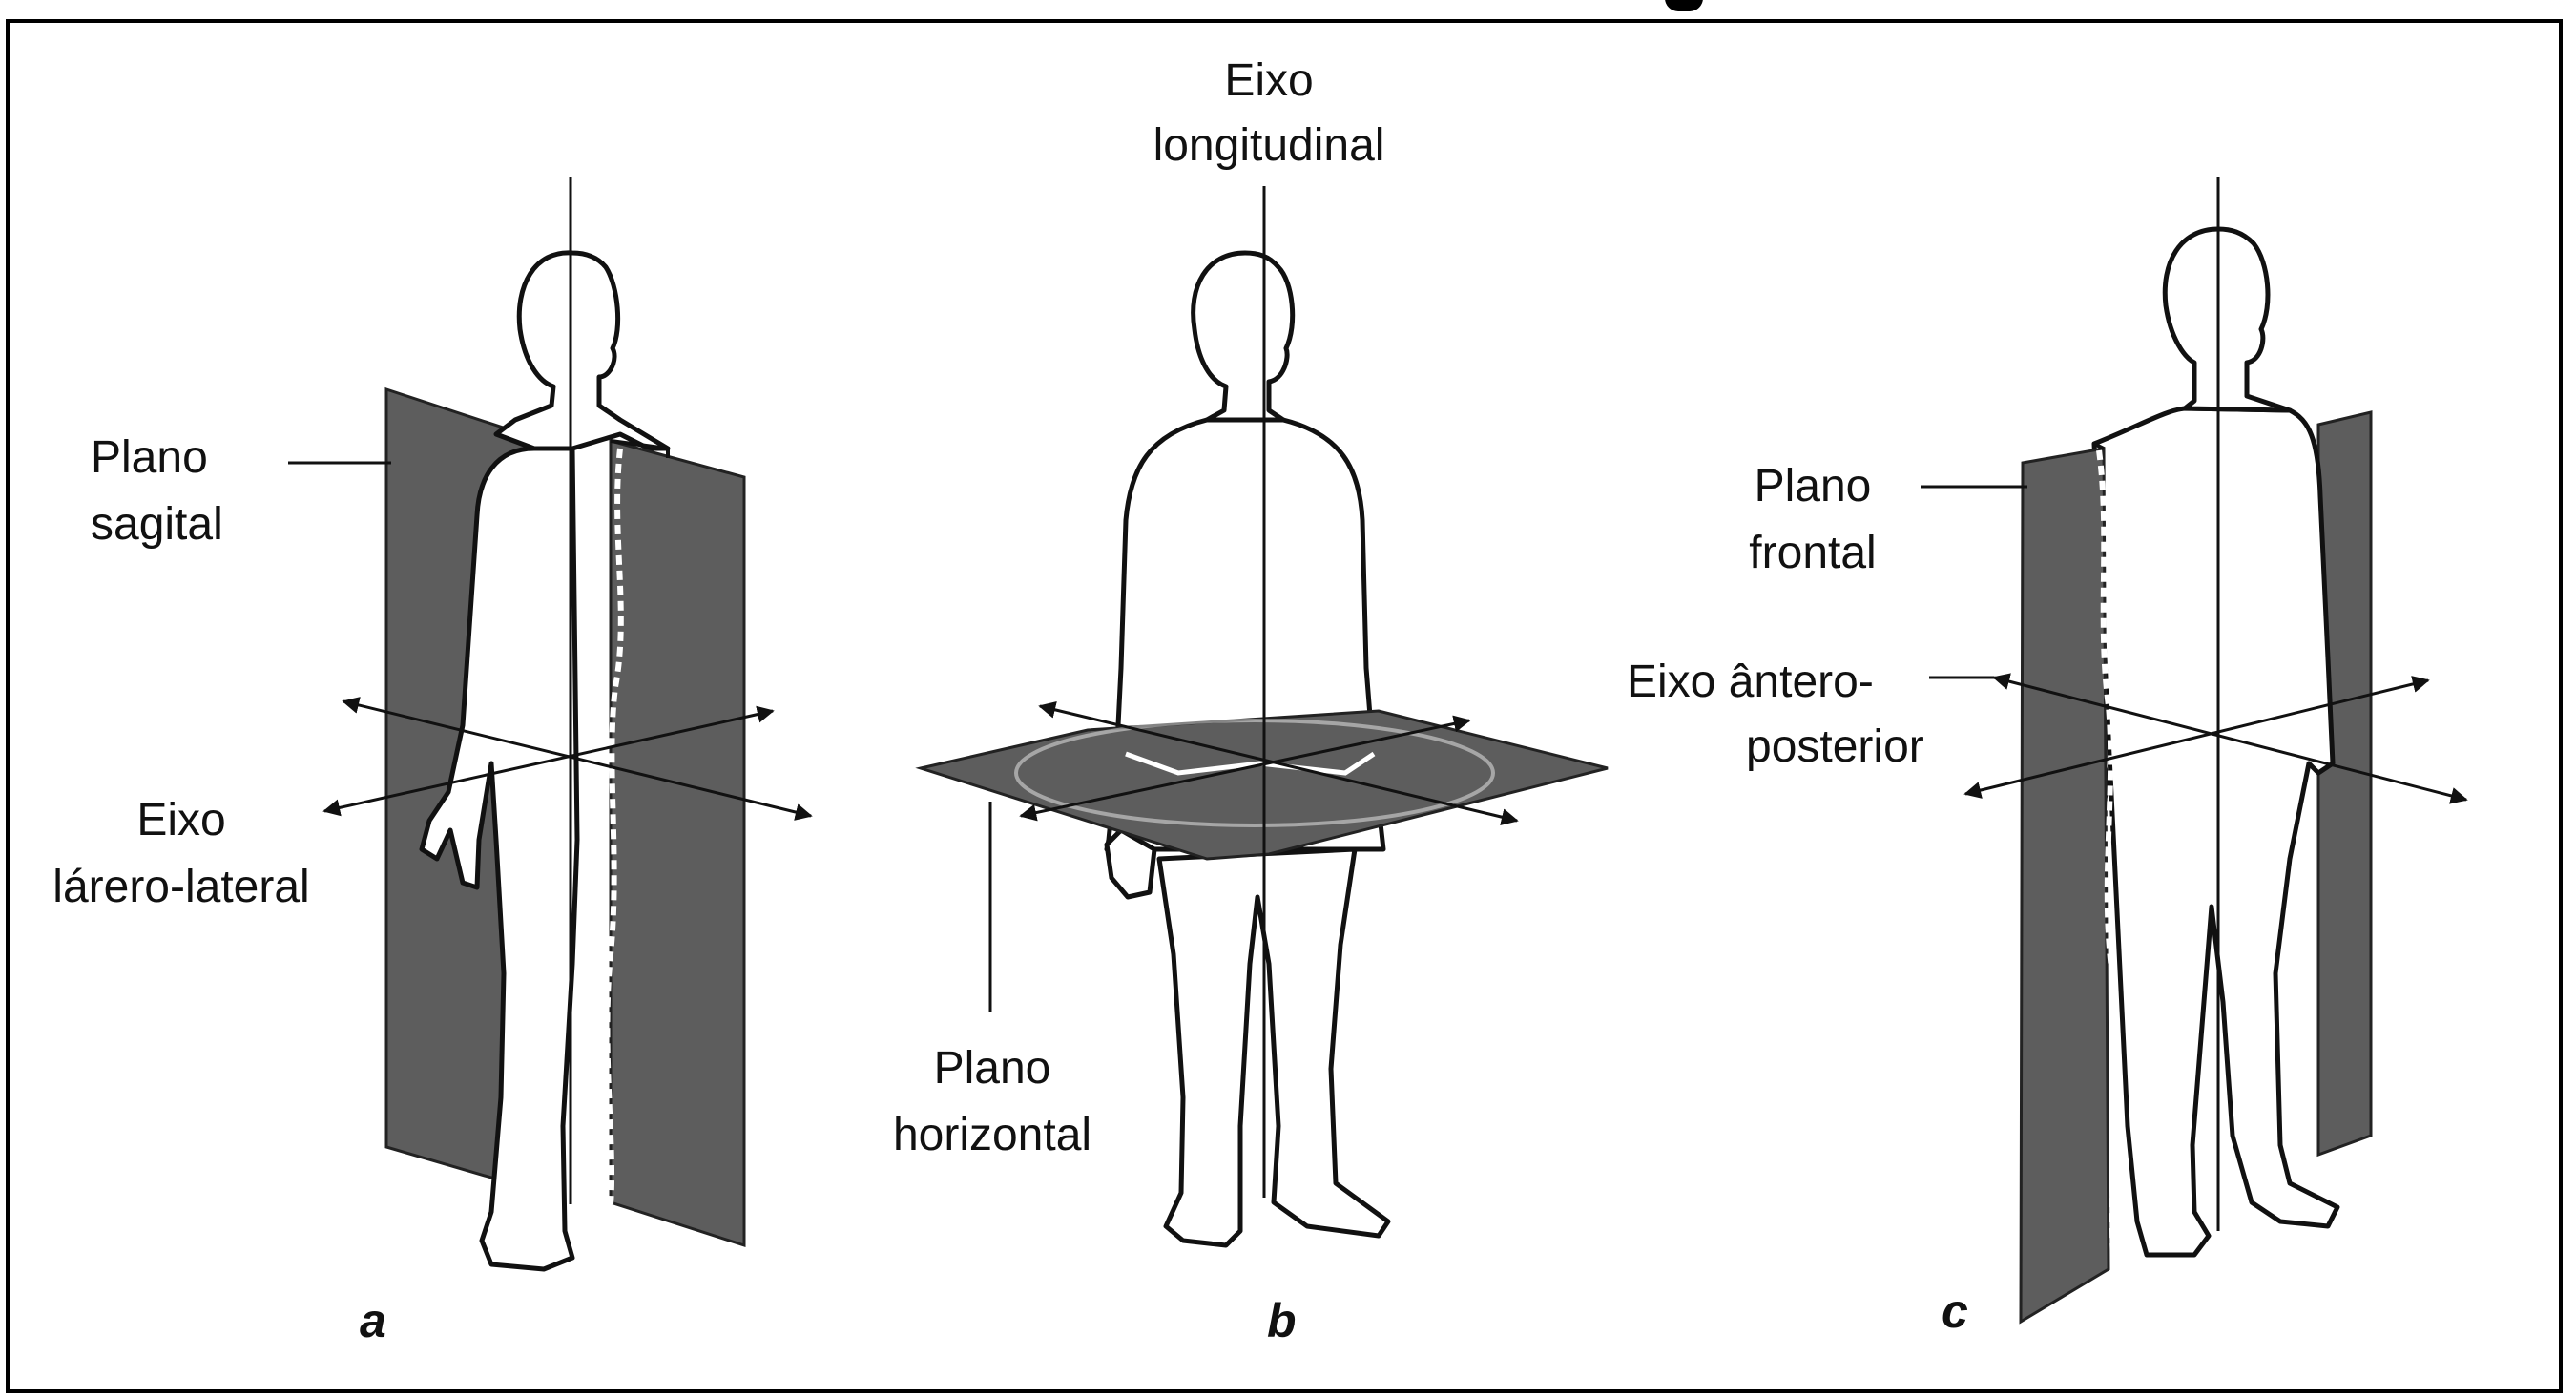 This screenshot has height=1398, width=2576. Describe the element at coordinates (2108, 855) in the screenshot. I see `frontal-cut-edge` at that location.